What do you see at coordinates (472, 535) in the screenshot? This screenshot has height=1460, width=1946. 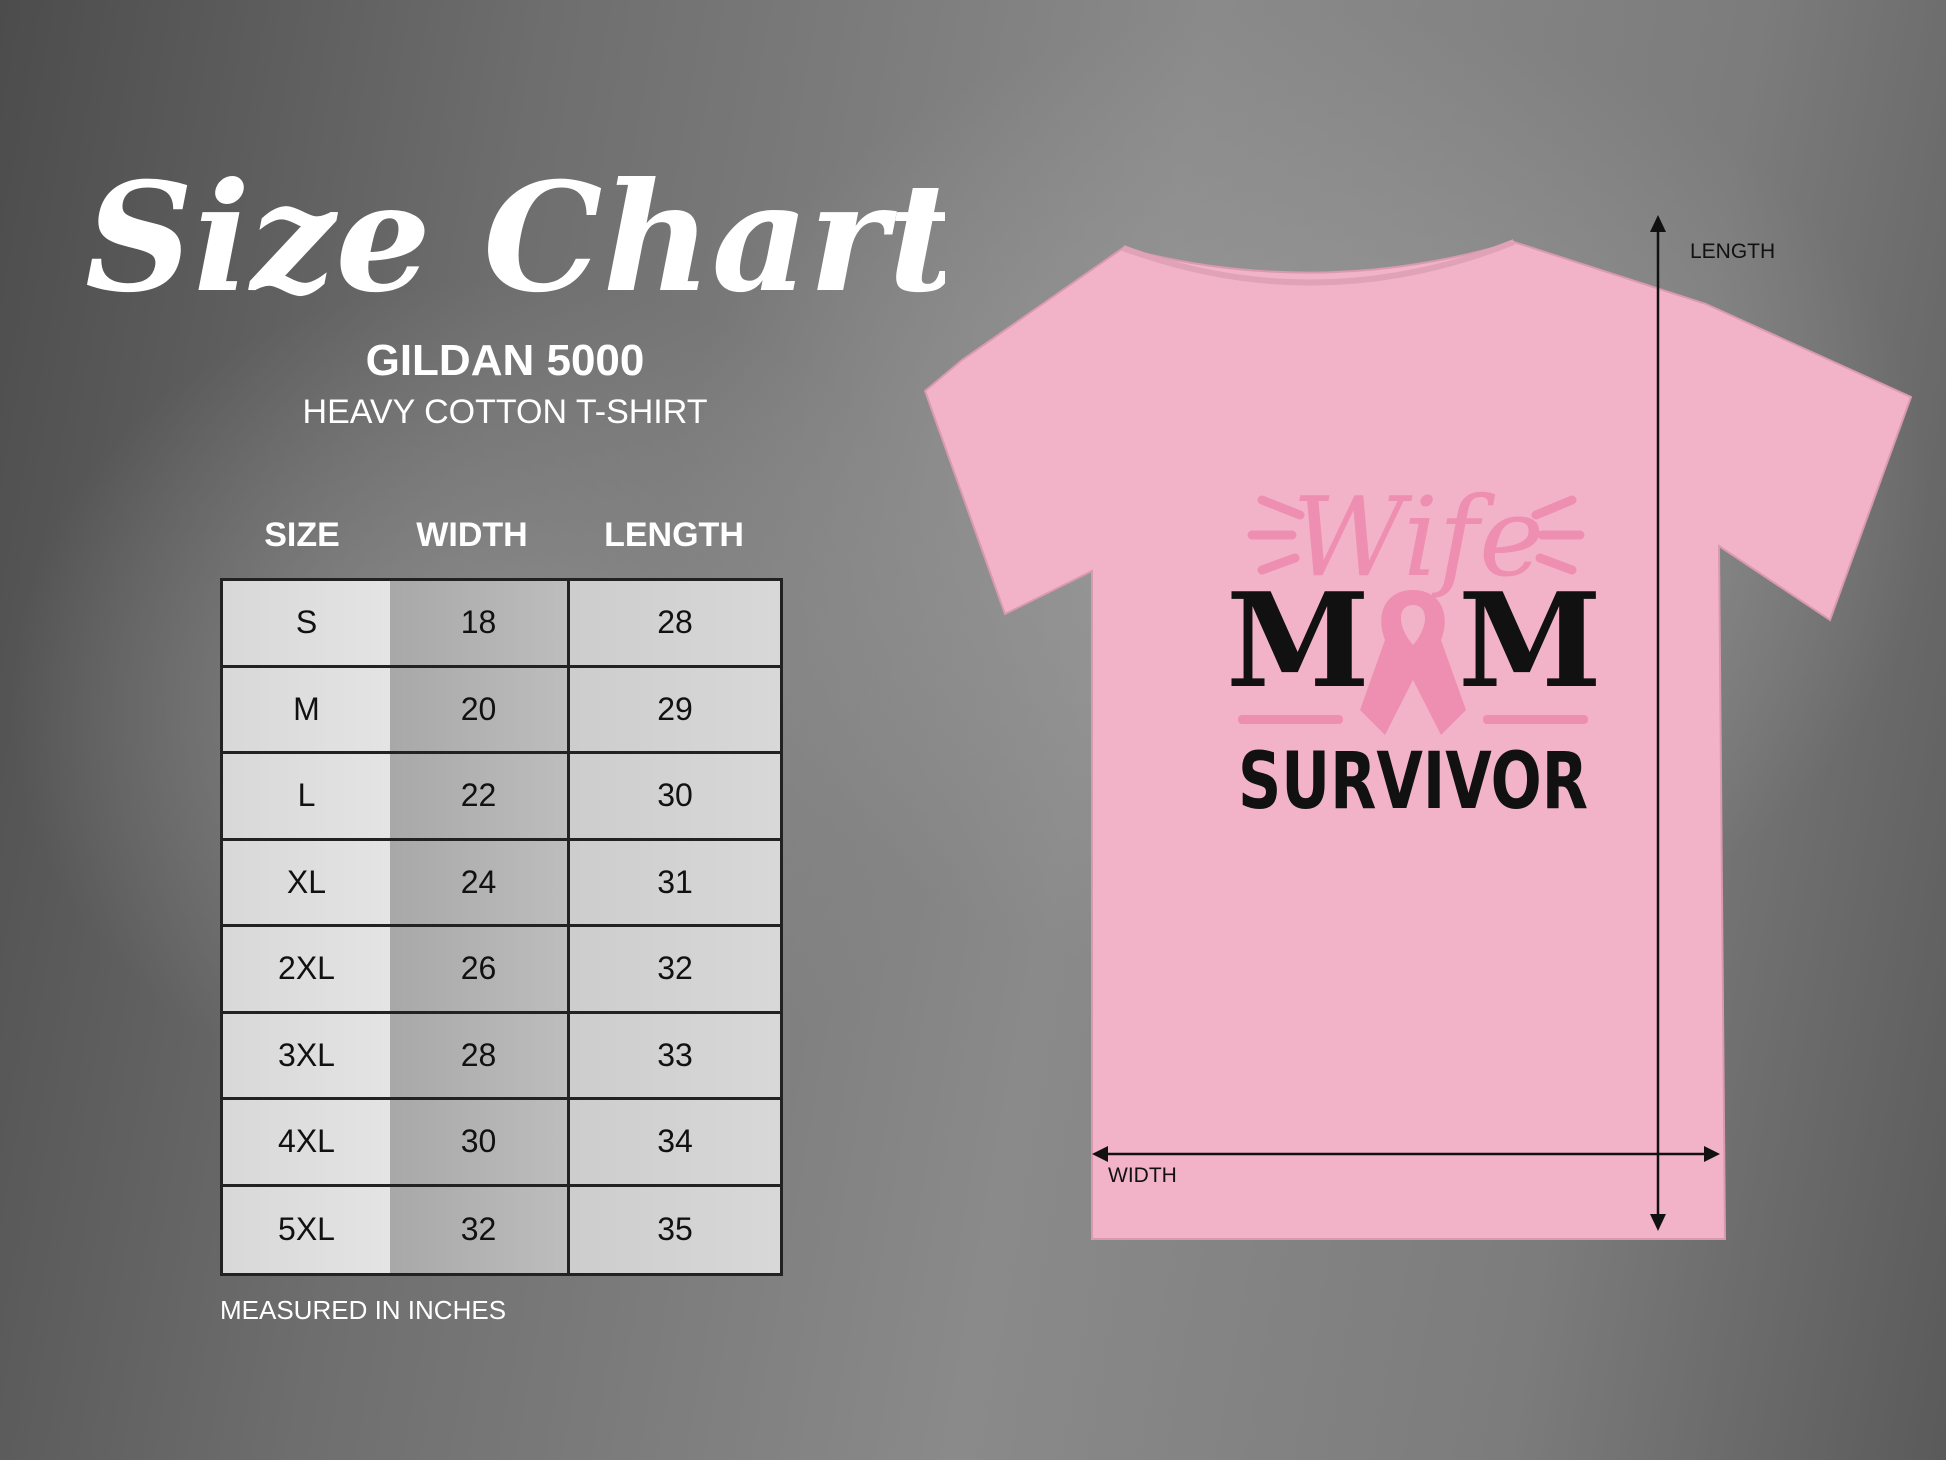 I see `header-width: WIDTH` at bounding box center [472, 535].